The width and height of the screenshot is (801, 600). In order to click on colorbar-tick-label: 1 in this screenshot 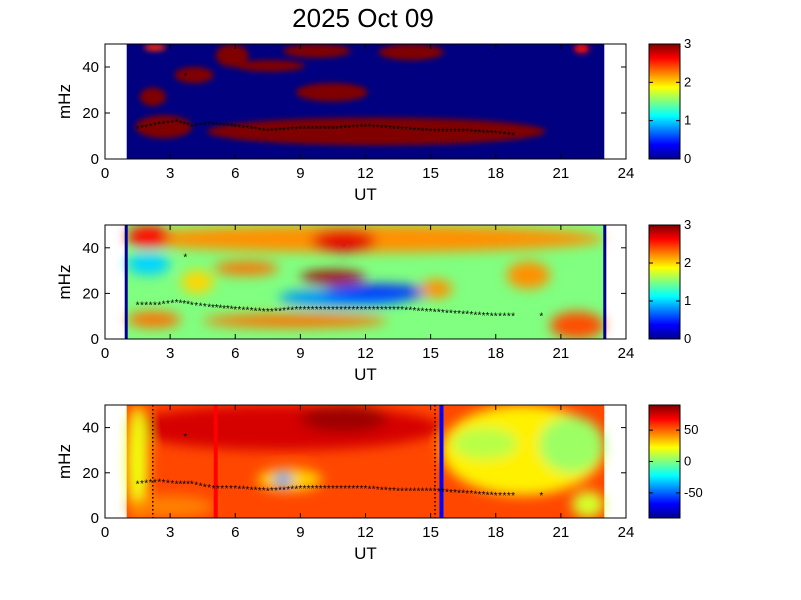, I will do `click(687, 120)`.